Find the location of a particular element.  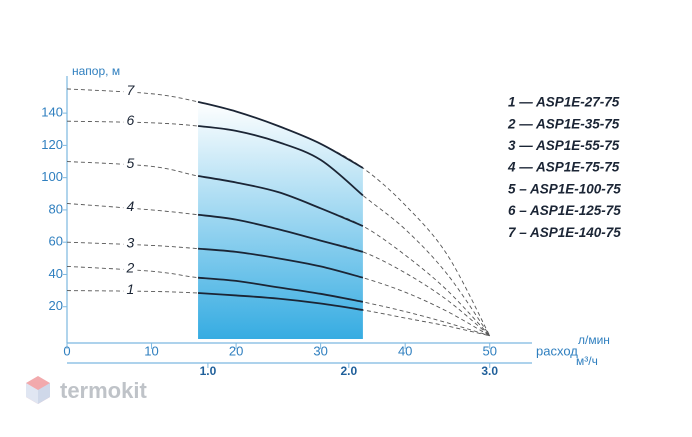

watermark-logo is located at coordinates (38, 390).